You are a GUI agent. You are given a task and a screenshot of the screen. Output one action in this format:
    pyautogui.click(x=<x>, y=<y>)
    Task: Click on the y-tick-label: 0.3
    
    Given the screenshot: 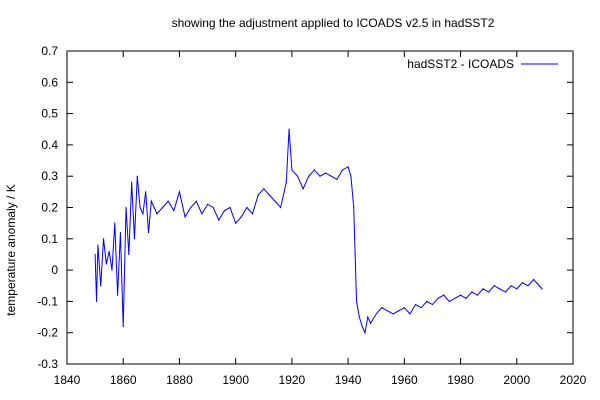 What is the action you would take?
    pyautogui.click(x=49, y=176)
    